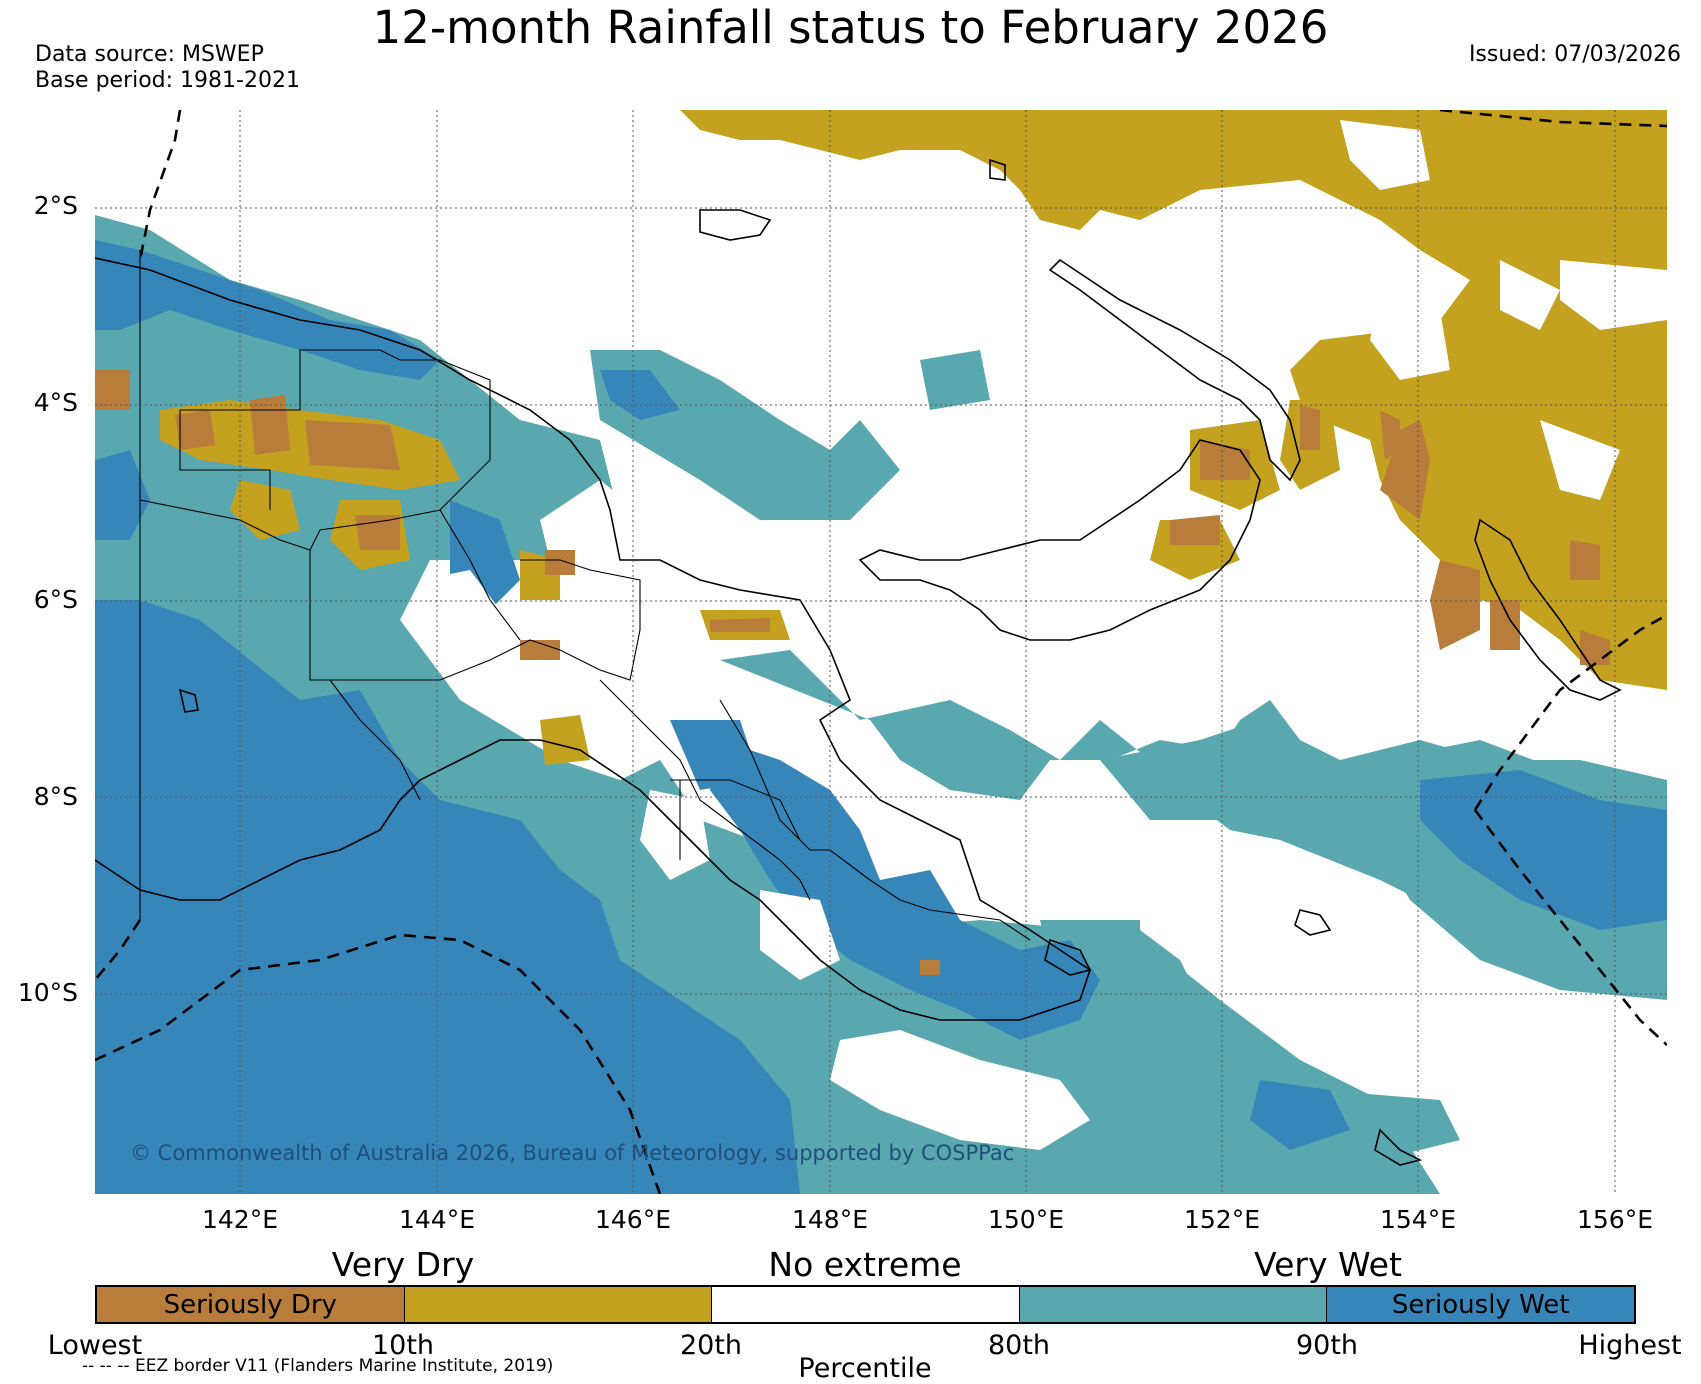  Describe the element at coordinates (47, 992) in the screenshot. I see `lat-label: 10°S` at that location.